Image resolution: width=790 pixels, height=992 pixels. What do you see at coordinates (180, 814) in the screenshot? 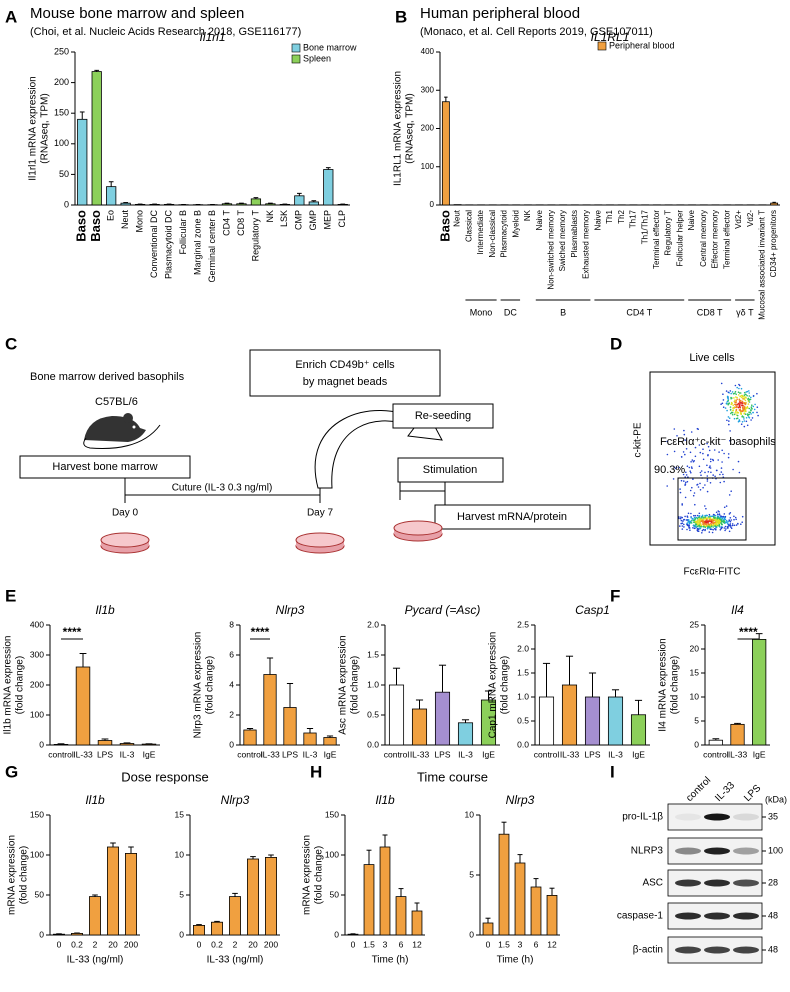
I see `y-tick-label: 15` at bounding box center [180, 814].